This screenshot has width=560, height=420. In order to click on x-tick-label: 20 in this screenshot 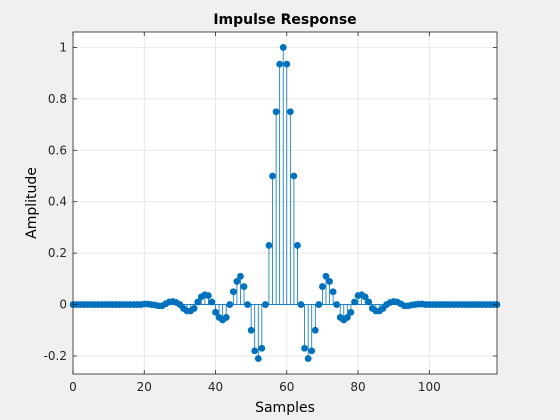, I will do `click(144, 387)`.